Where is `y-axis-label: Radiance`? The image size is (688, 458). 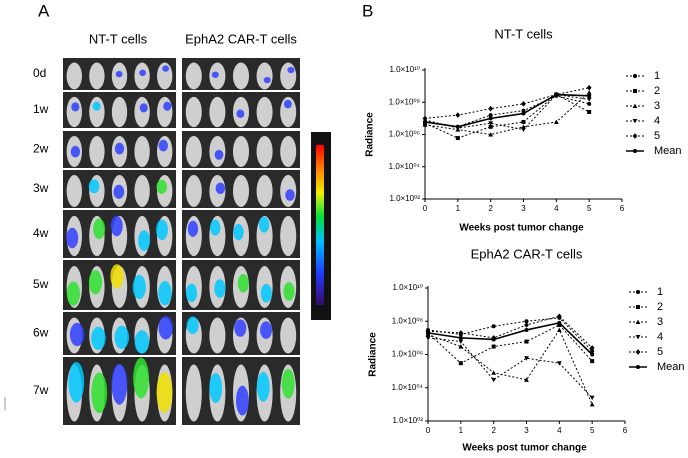 y-axis-label: Radiance is located at coordinates (373, 354).